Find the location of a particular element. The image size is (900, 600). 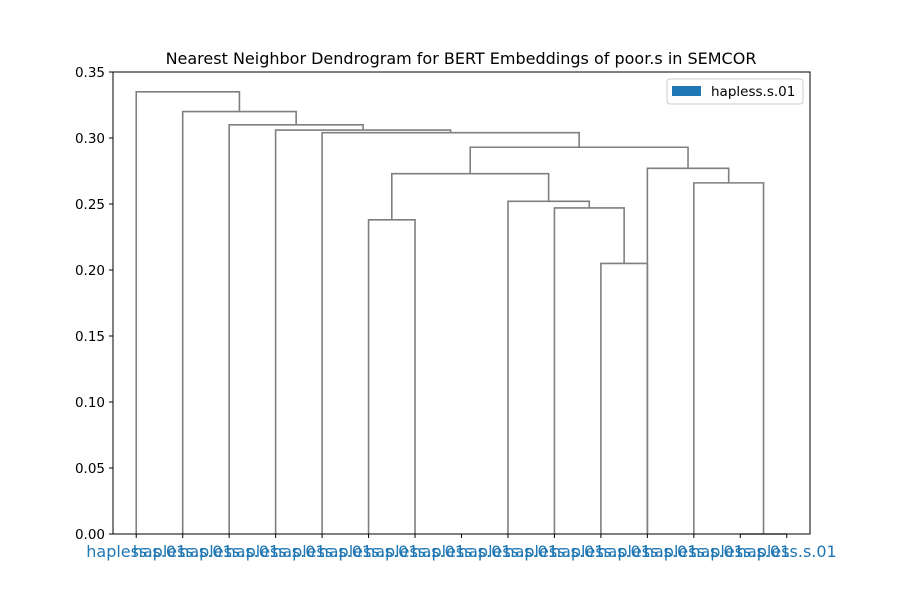

y-tick-label: 0.25 is located at coordinates (90, 205).